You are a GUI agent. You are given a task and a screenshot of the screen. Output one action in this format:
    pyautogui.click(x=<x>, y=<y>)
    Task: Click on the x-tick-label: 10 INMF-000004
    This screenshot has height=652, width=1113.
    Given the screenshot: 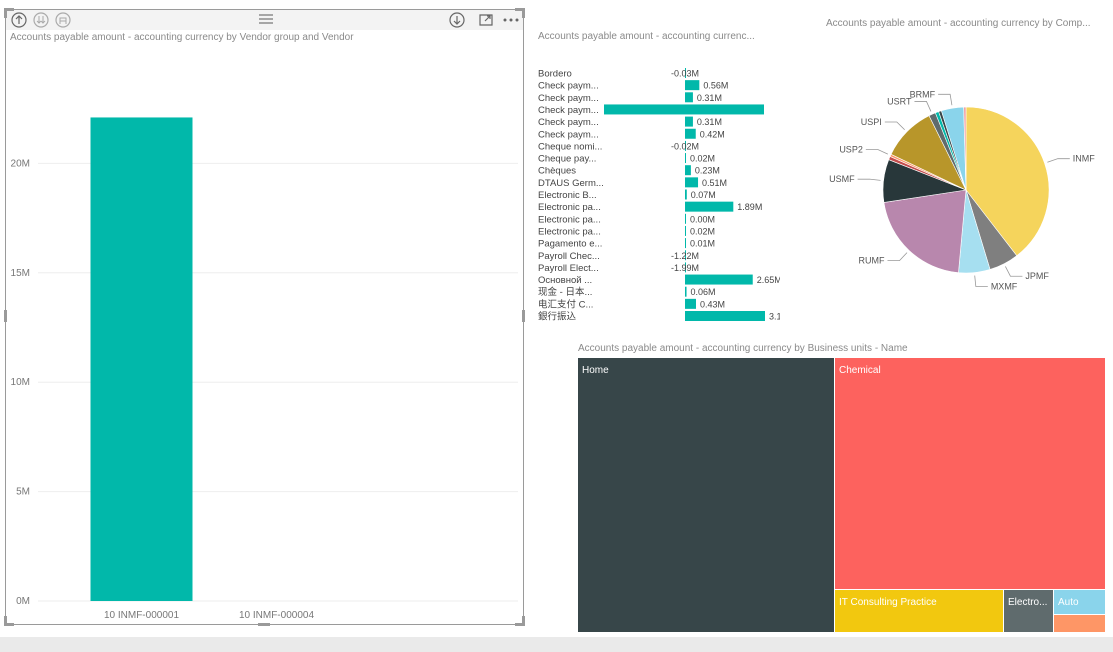 What is the action you would take?
    pyautogui.click(x=276, y=615)
    